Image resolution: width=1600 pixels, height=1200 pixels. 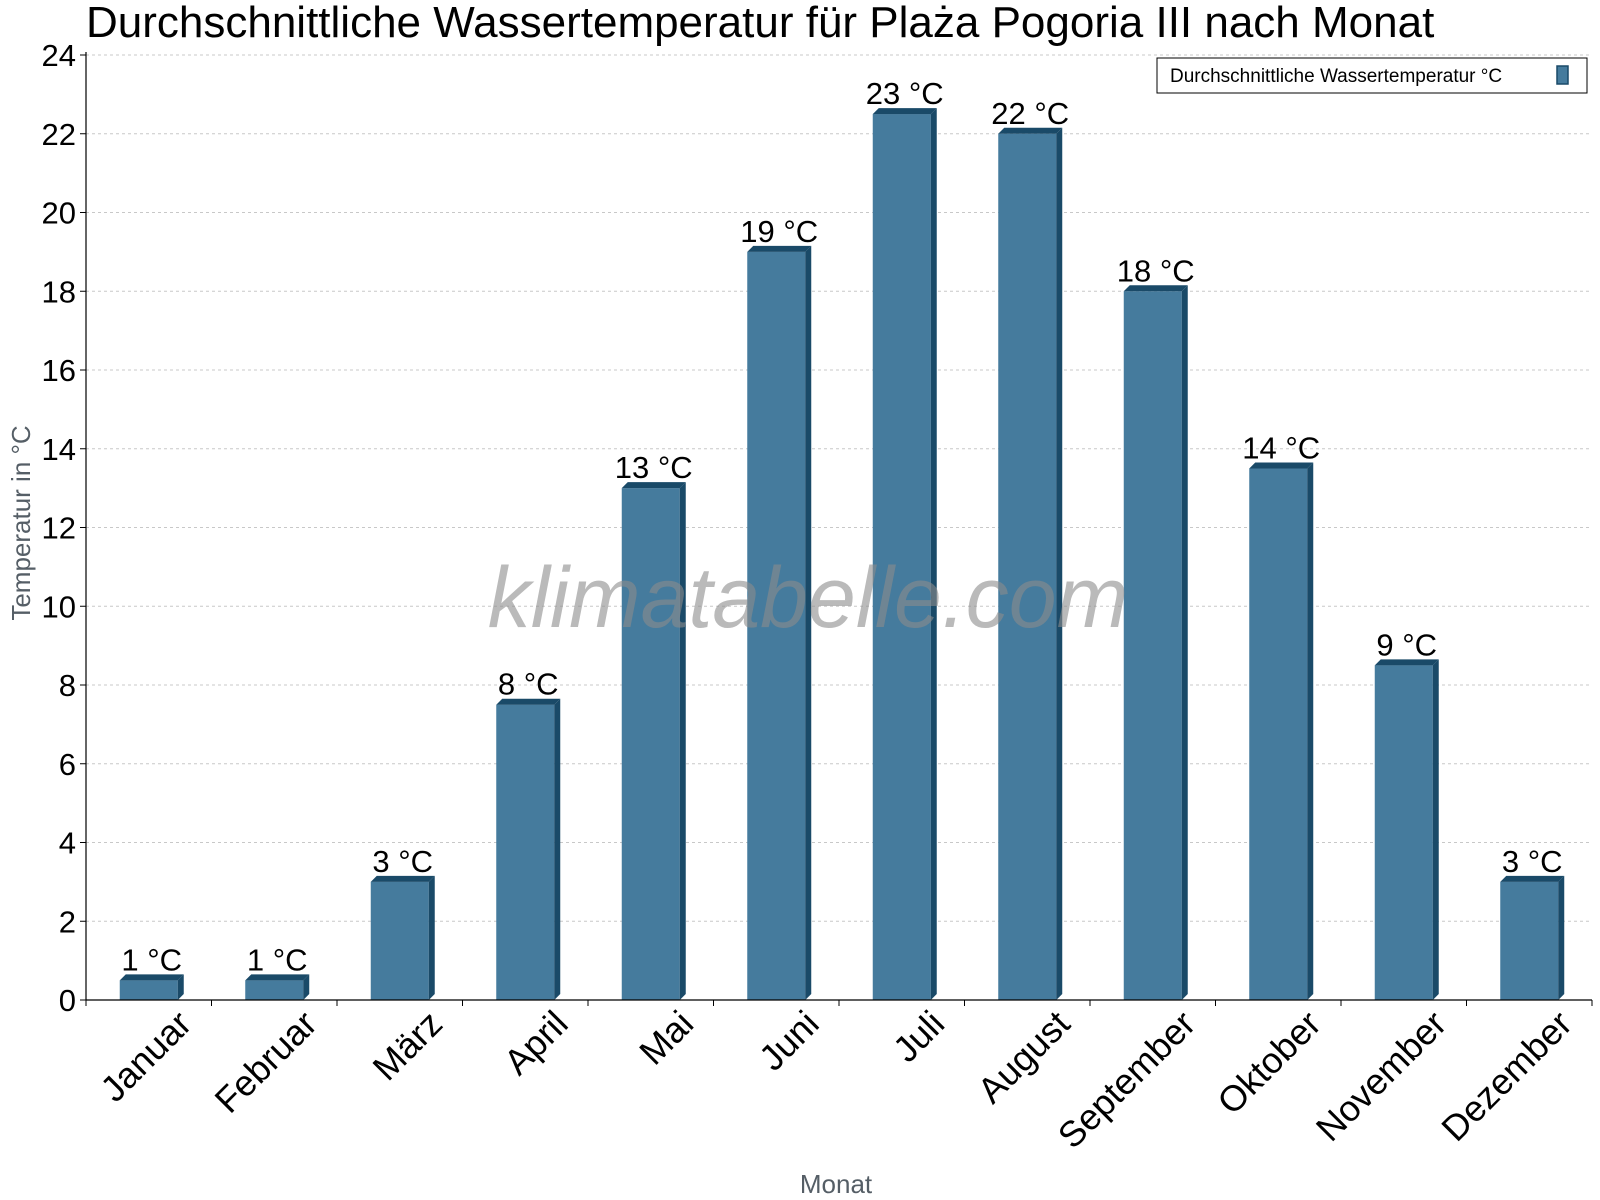 What do you see at coordinates (654, 467) in the screenshot?
I see `data-label: 13 °C` at bounding box center [654, 467].